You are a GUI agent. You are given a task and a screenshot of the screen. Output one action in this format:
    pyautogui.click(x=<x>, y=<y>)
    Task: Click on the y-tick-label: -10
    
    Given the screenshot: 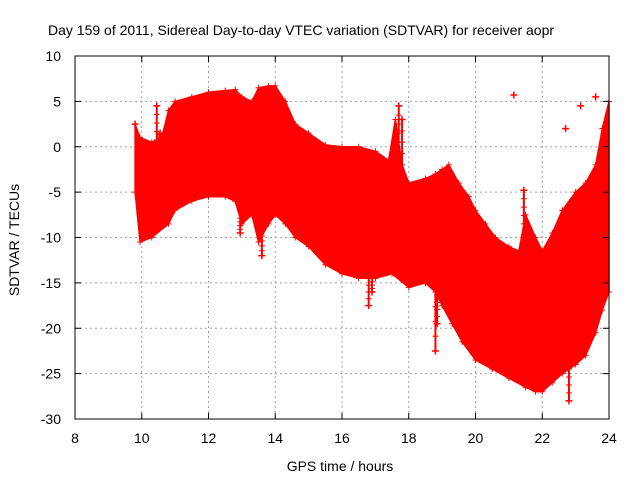 What is the action you would take?
    pyautogui.click(x=51, y=238)
    